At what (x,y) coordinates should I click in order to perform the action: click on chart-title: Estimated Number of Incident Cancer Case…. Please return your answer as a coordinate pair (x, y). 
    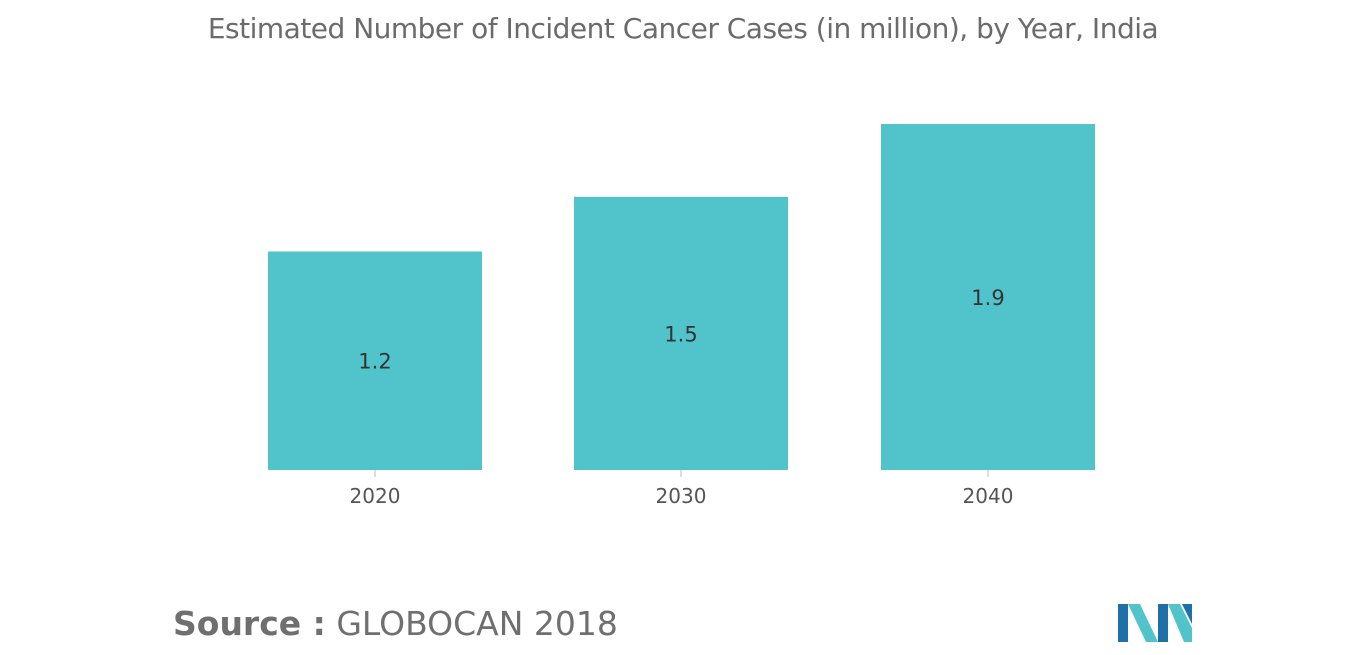
    Looking at the image, I should click on (683, 28).